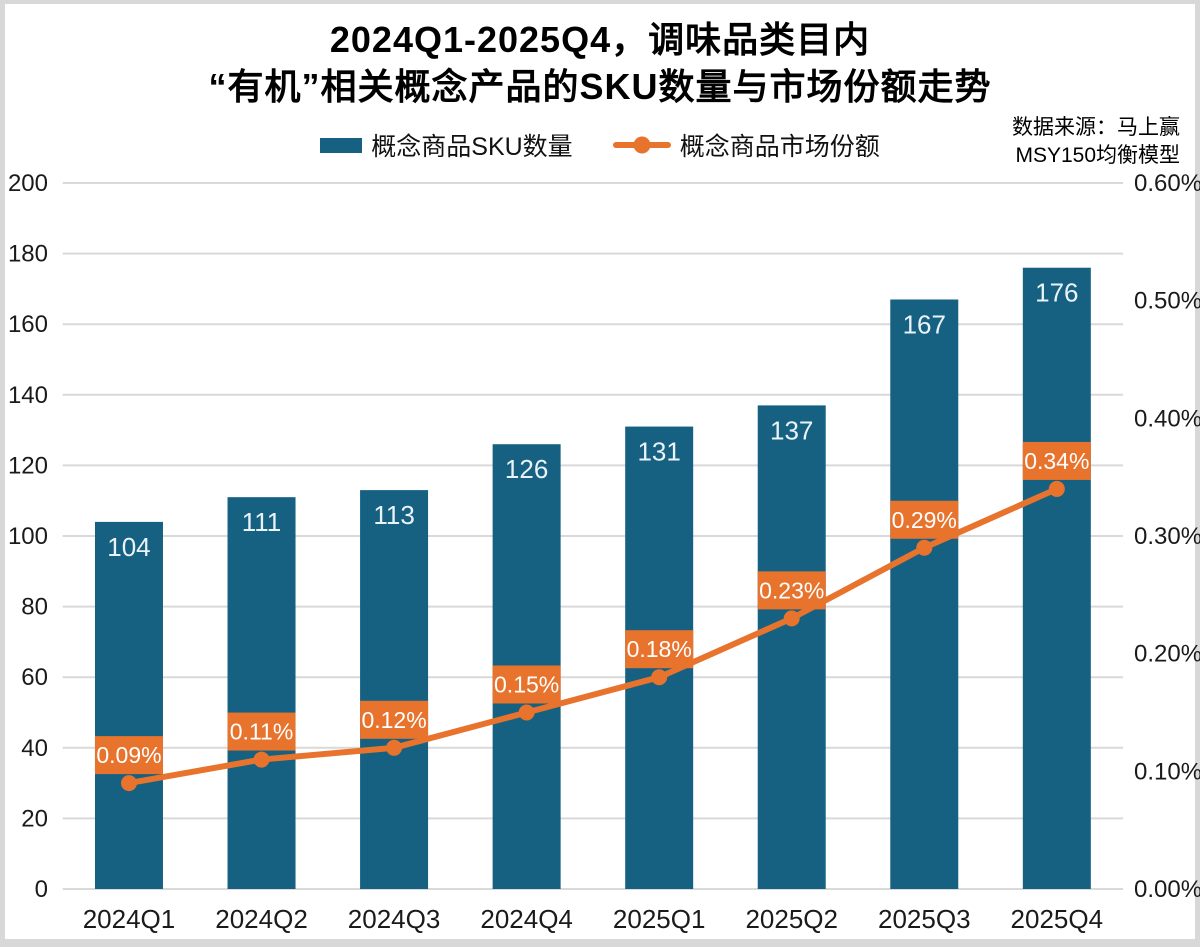 This screenshot has height=947, width=1200. I want to click on share-value-label: 0.23%, so click(791, 590).